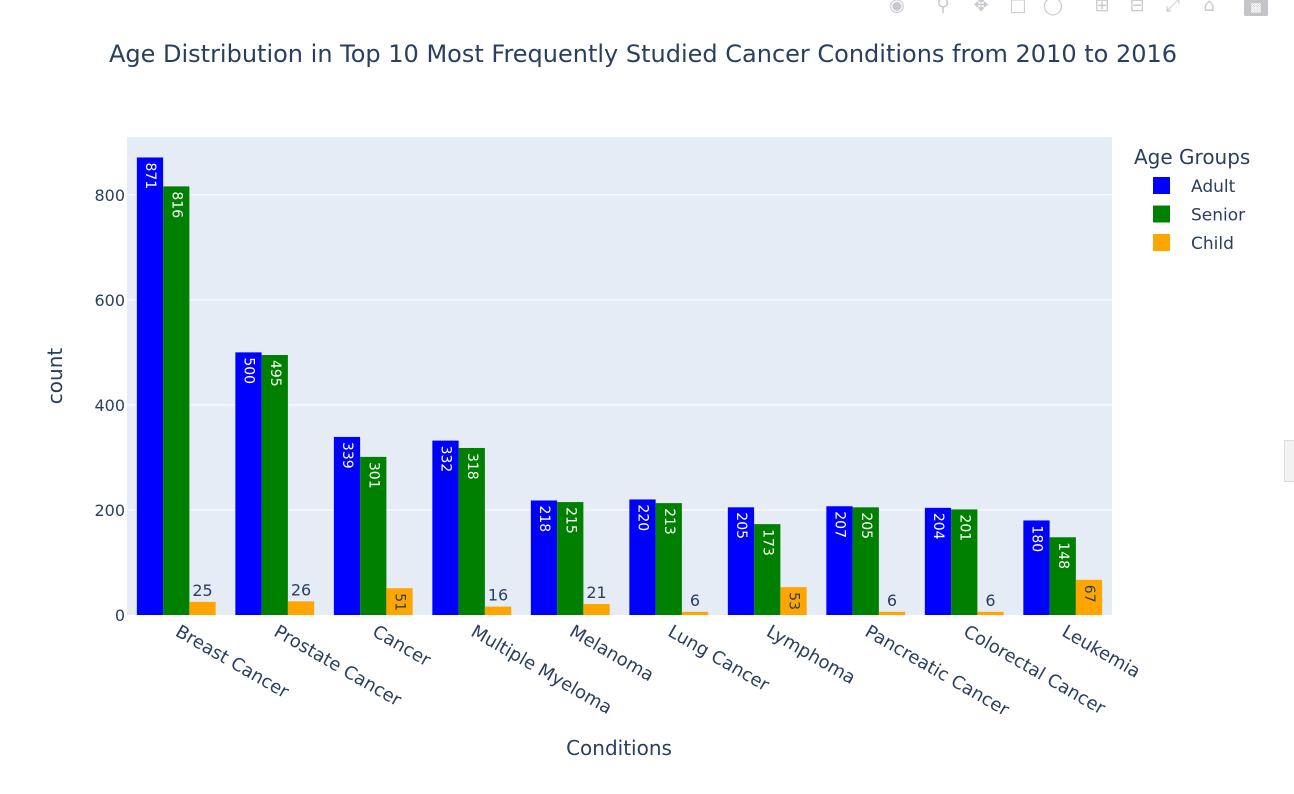 The image size is (1294, 794). I want to click on data-label: 318, so click(472, 466).